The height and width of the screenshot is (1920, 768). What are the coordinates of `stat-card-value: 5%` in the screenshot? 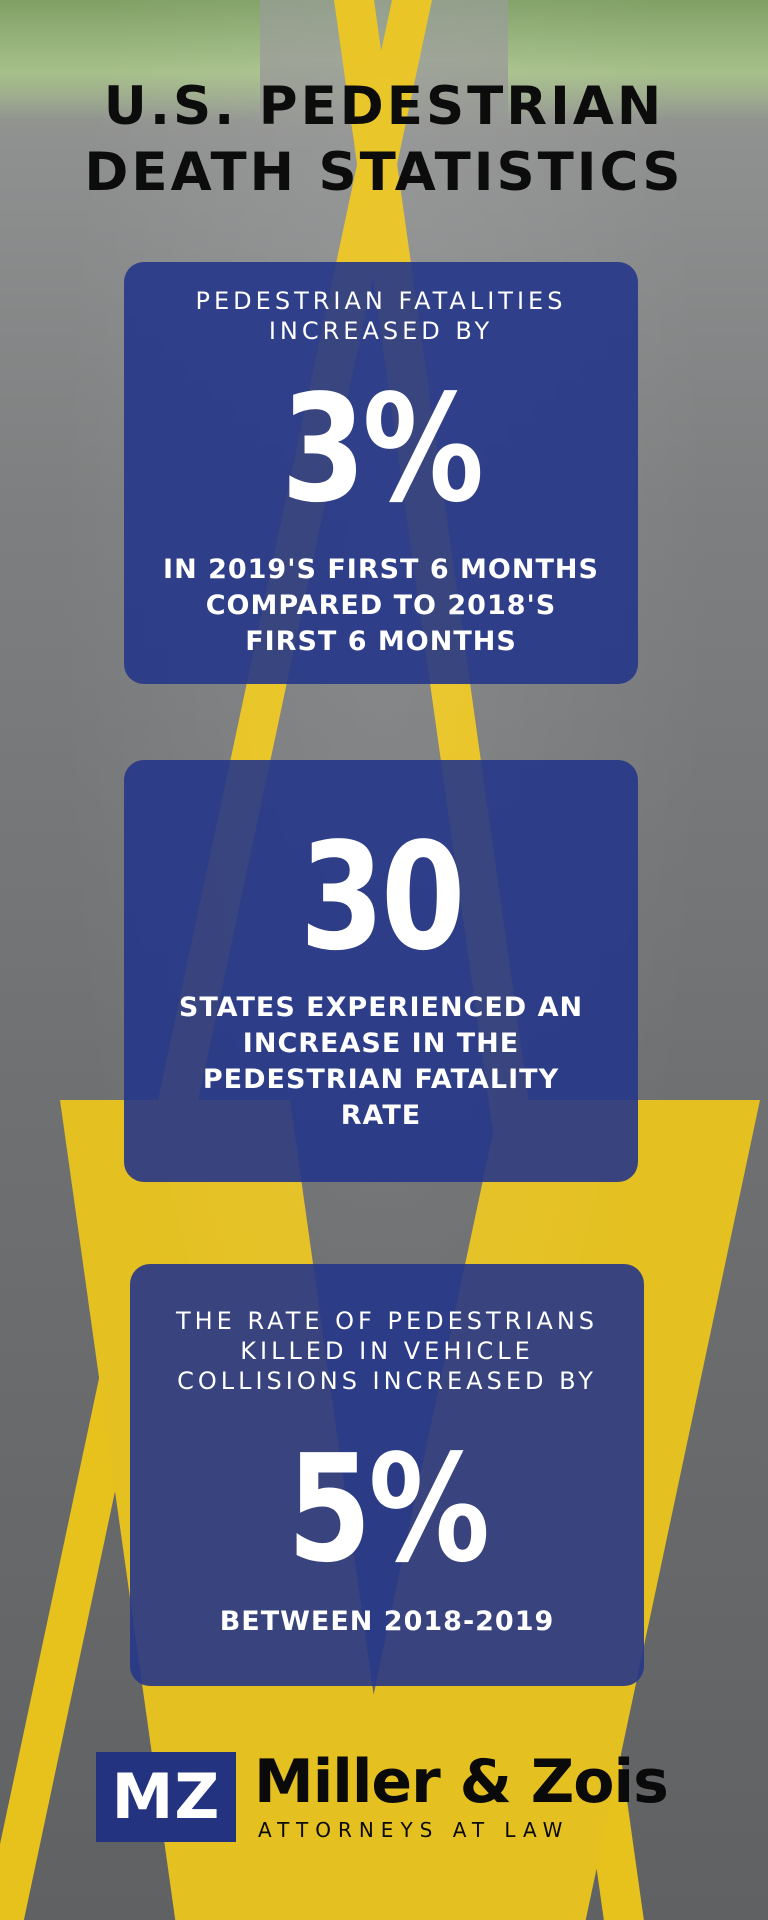 It's located at (388, 1509).